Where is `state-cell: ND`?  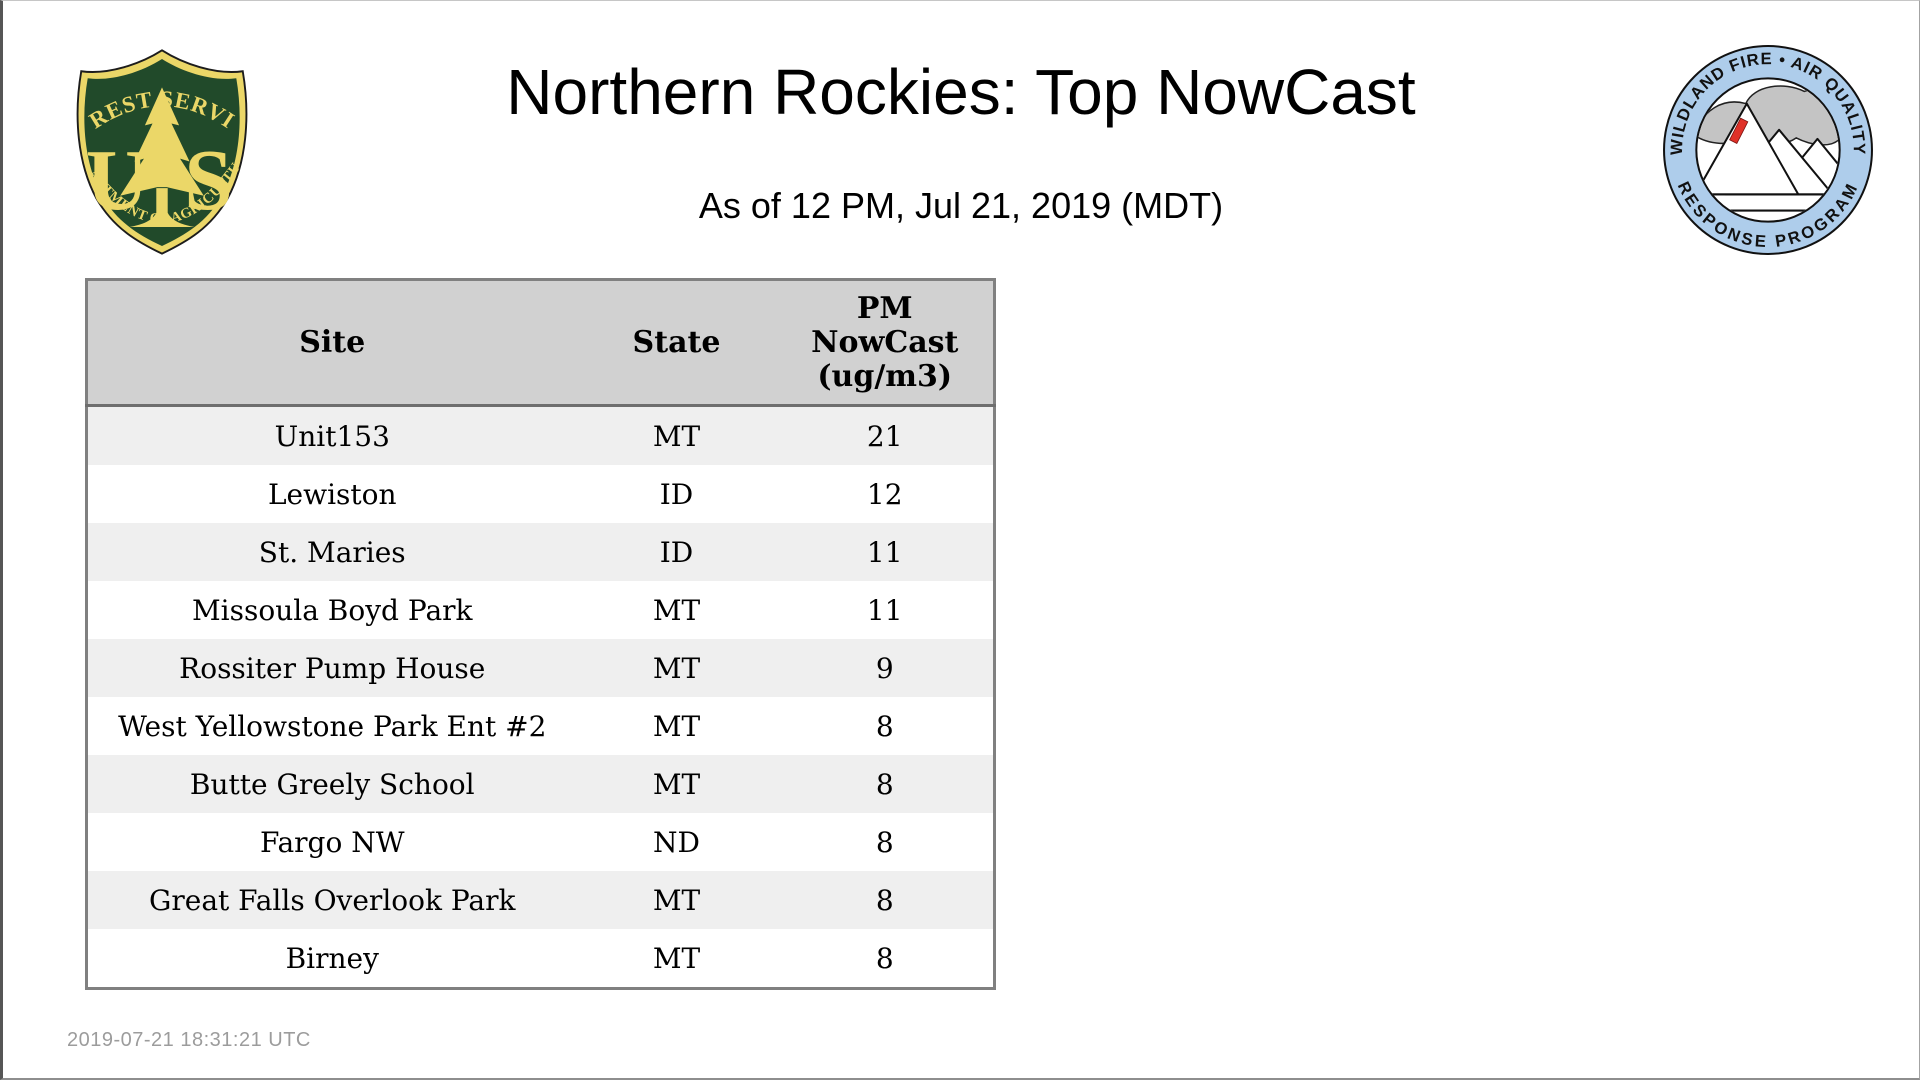 state-cell: ND is located at coordinates (676, 842).